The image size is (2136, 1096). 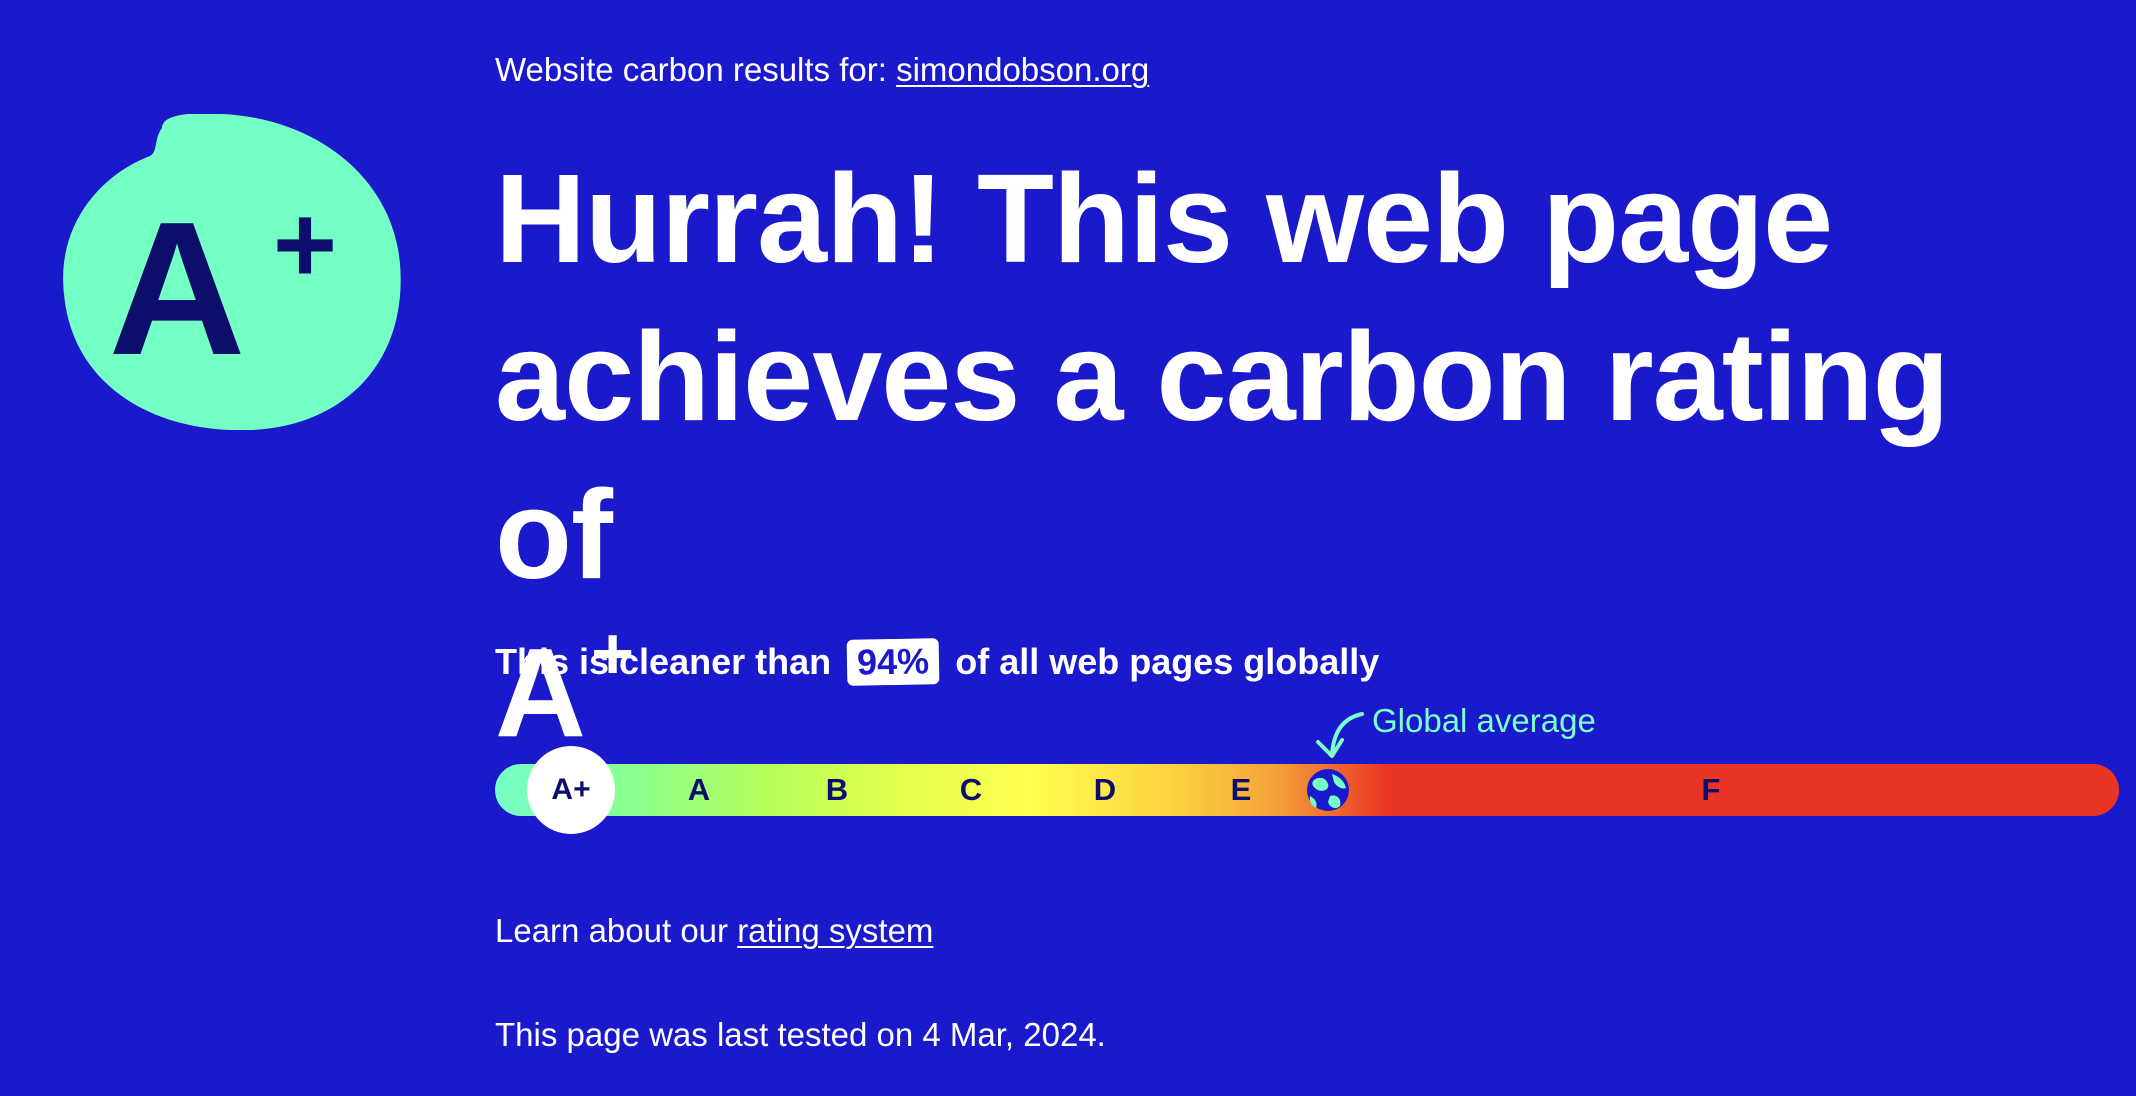 I want to click on comparison-prefix: This is cleaner than, so click(x=663, y=661).